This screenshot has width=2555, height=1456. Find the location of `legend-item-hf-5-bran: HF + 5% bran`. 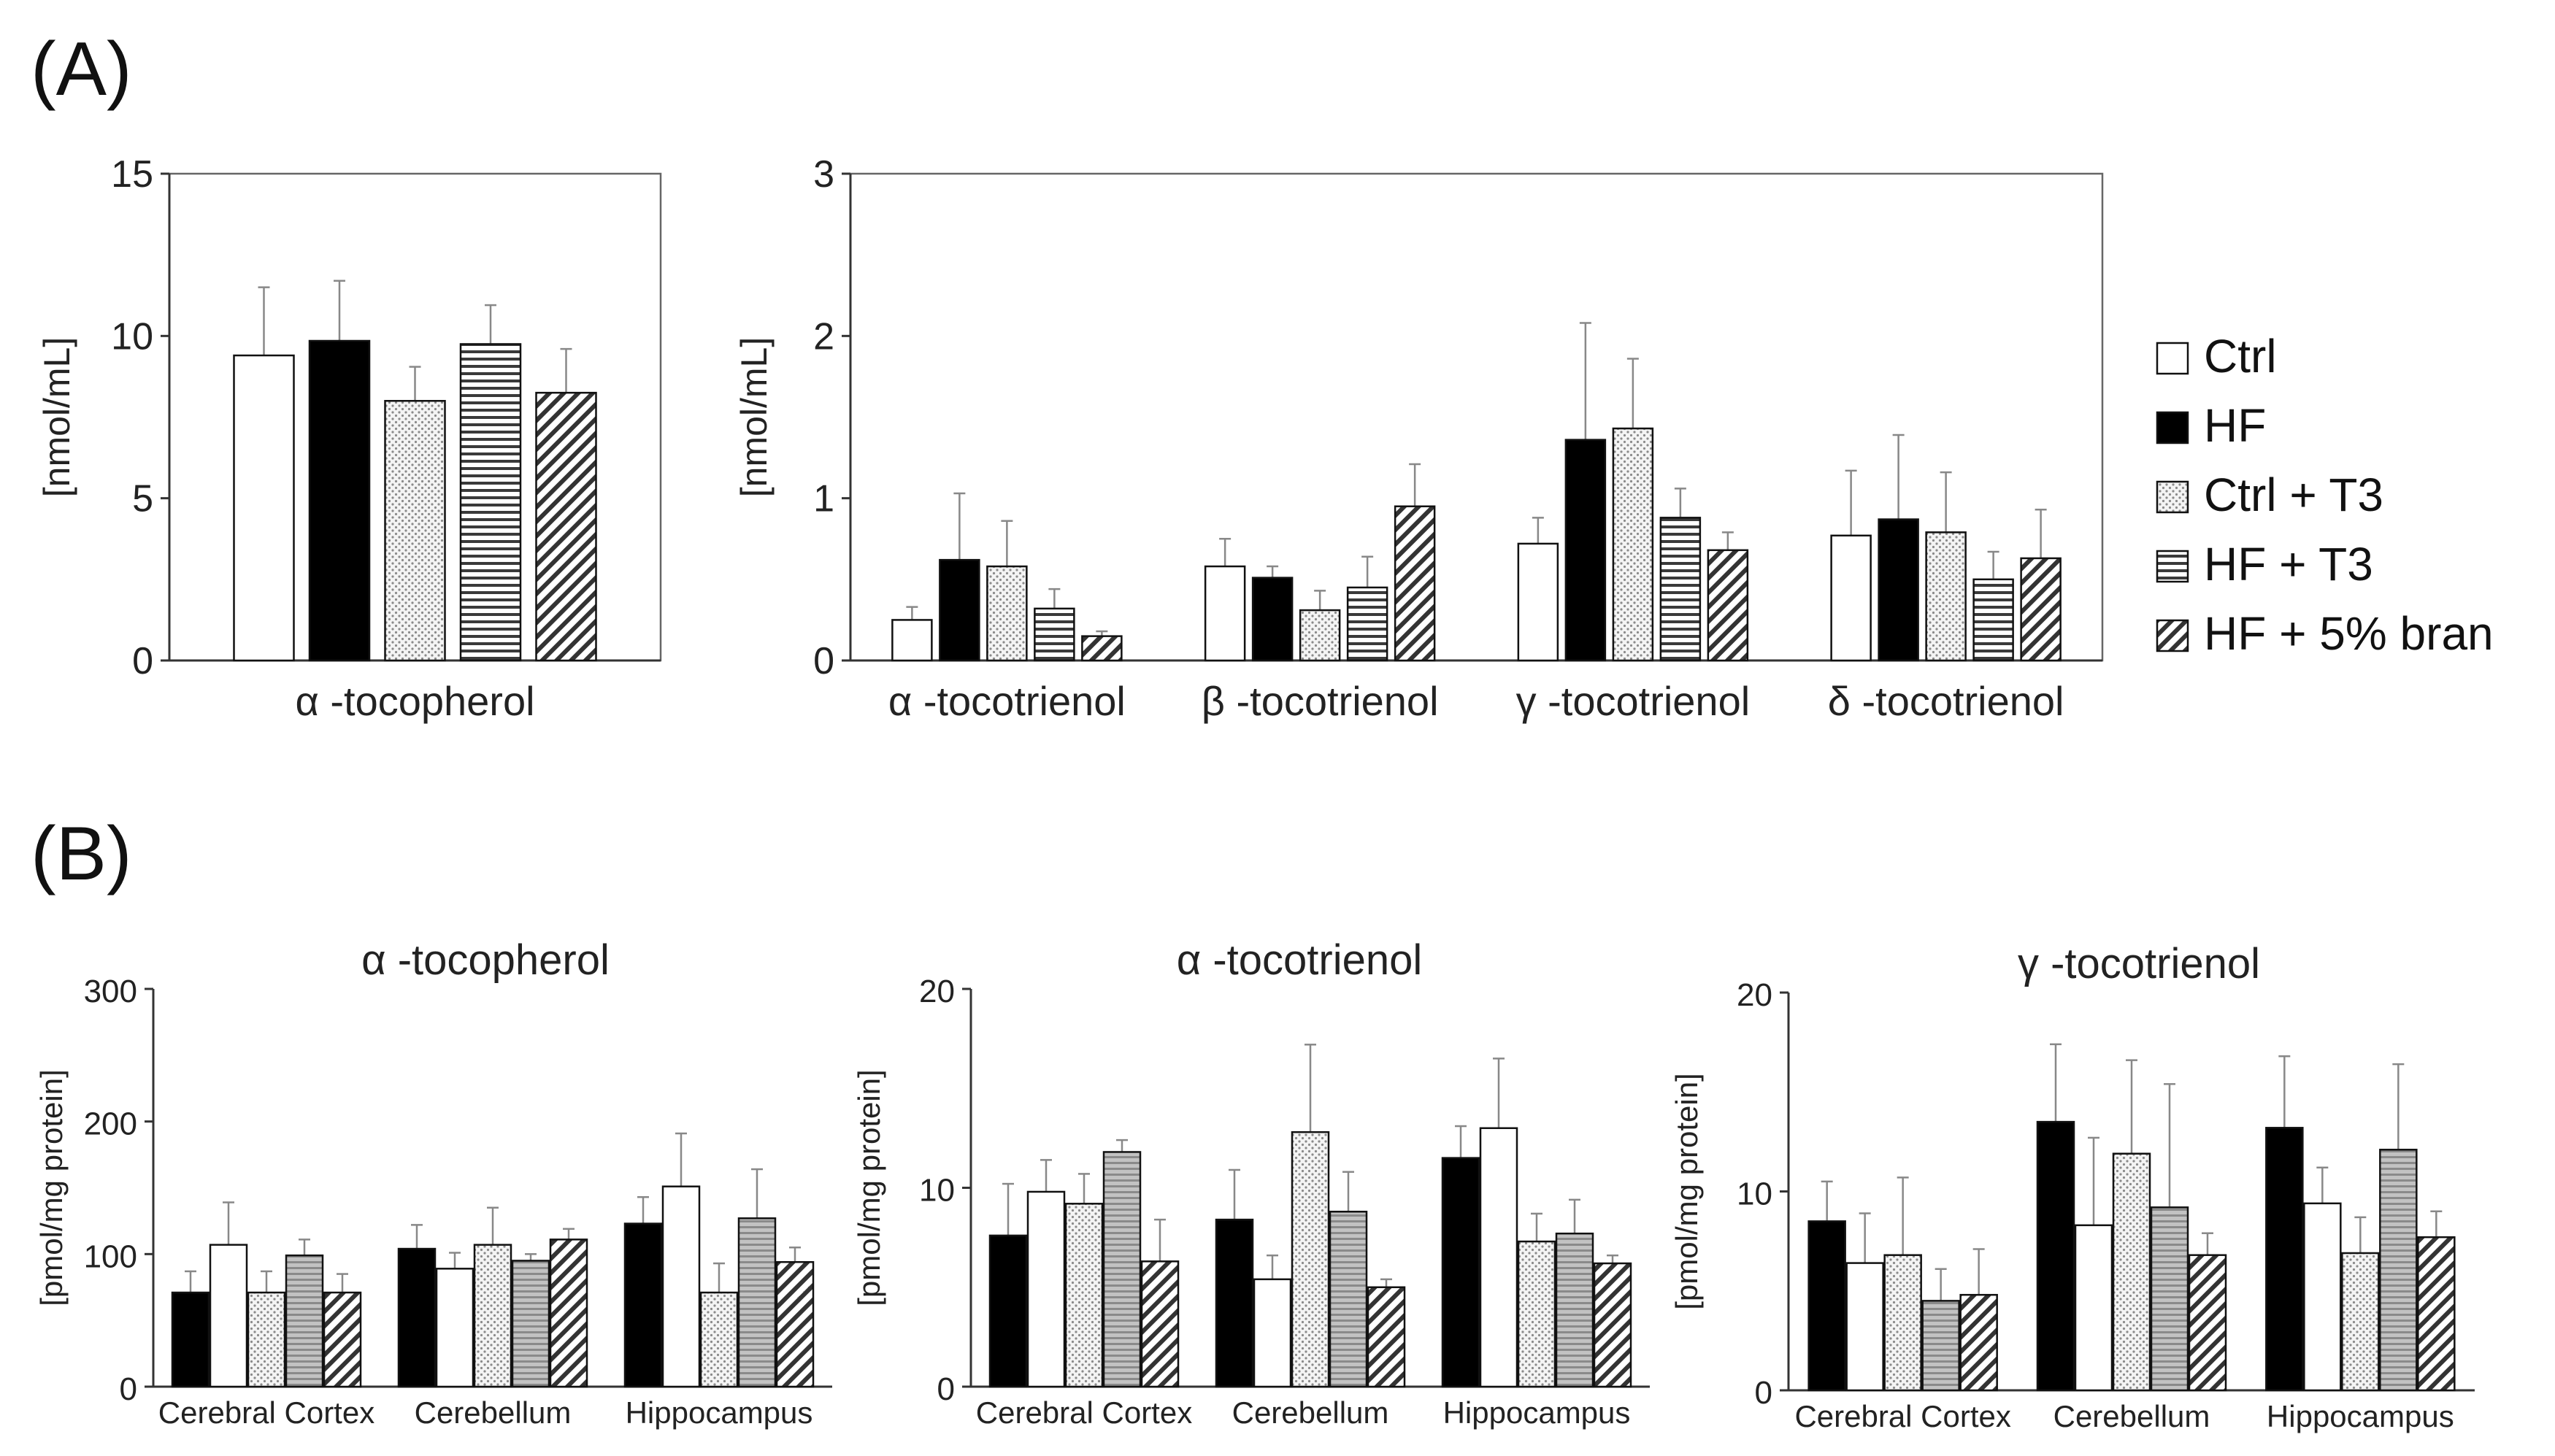

legend-item-hf-5-bran: HF + 5% bran is located at coordinates (2325, 633).